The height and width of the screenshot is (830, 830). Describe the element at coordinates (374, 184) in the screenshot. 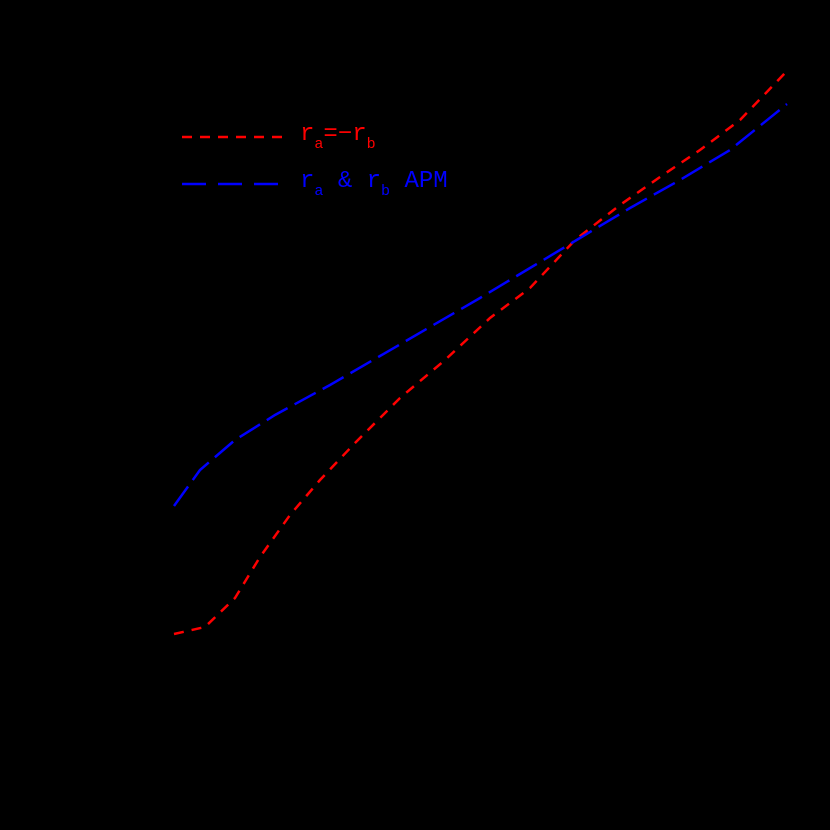

I see `legend-label-ra-rb-apm: ra & rb APM` at that location.